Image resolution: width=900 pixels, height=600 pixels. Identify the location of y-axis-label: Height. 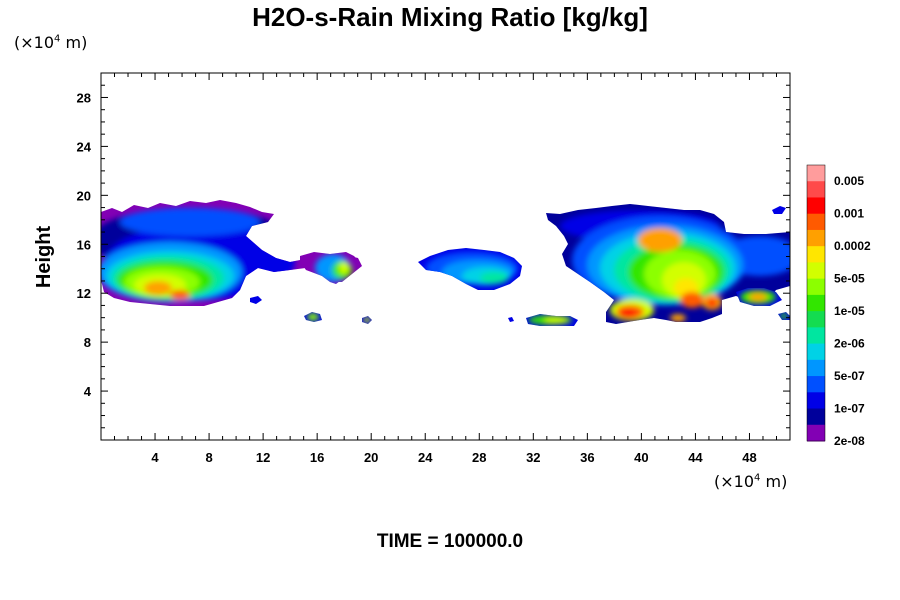
(44, 257).